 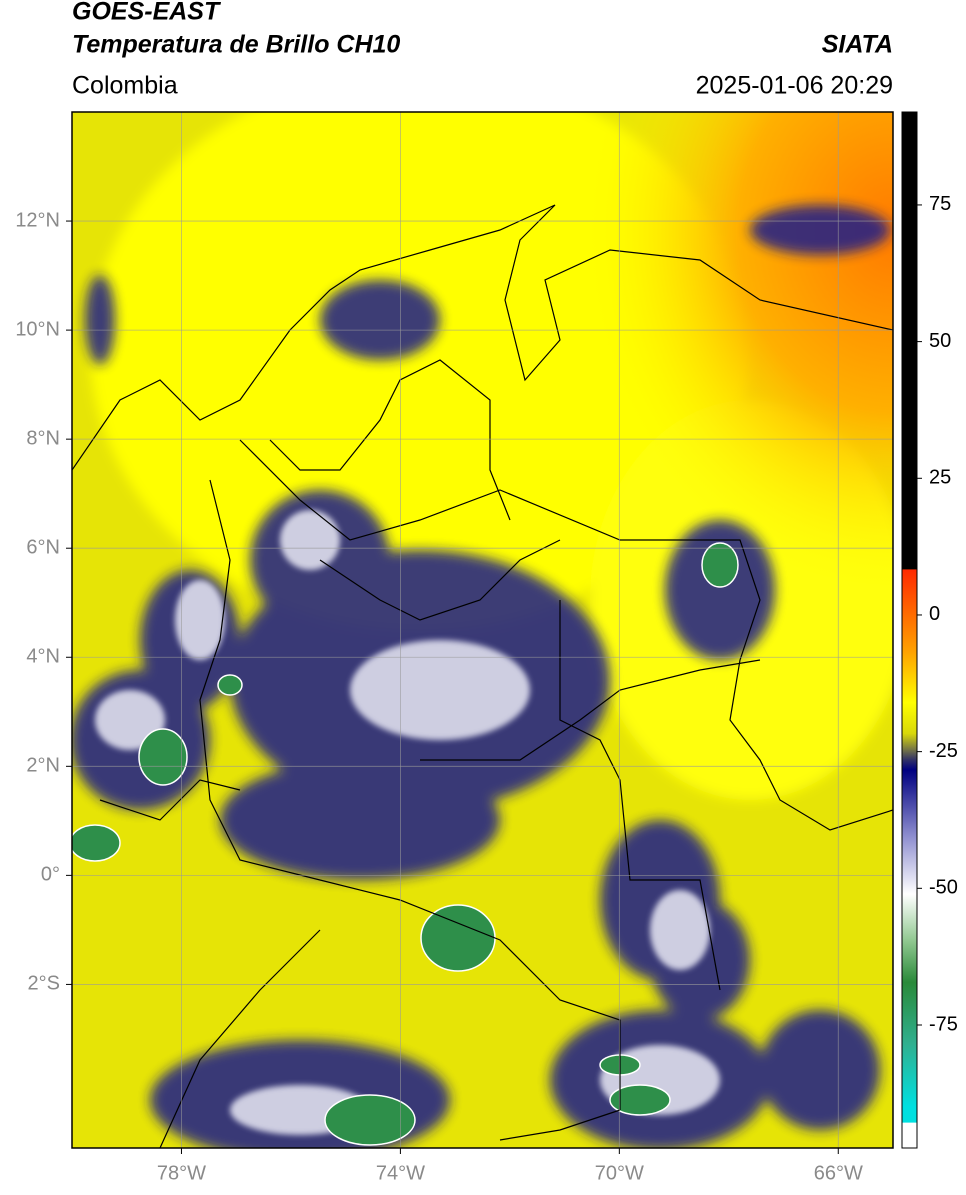 I want to click on region: Colombia, so click(x=125, y=86).